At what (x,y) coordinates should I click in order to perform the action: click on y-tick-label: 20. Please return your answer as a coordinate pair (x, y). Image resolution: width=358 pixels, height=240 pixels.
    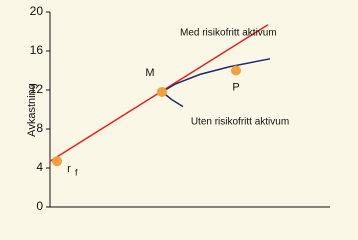
    Looking at the image, I should click on (37, 11).